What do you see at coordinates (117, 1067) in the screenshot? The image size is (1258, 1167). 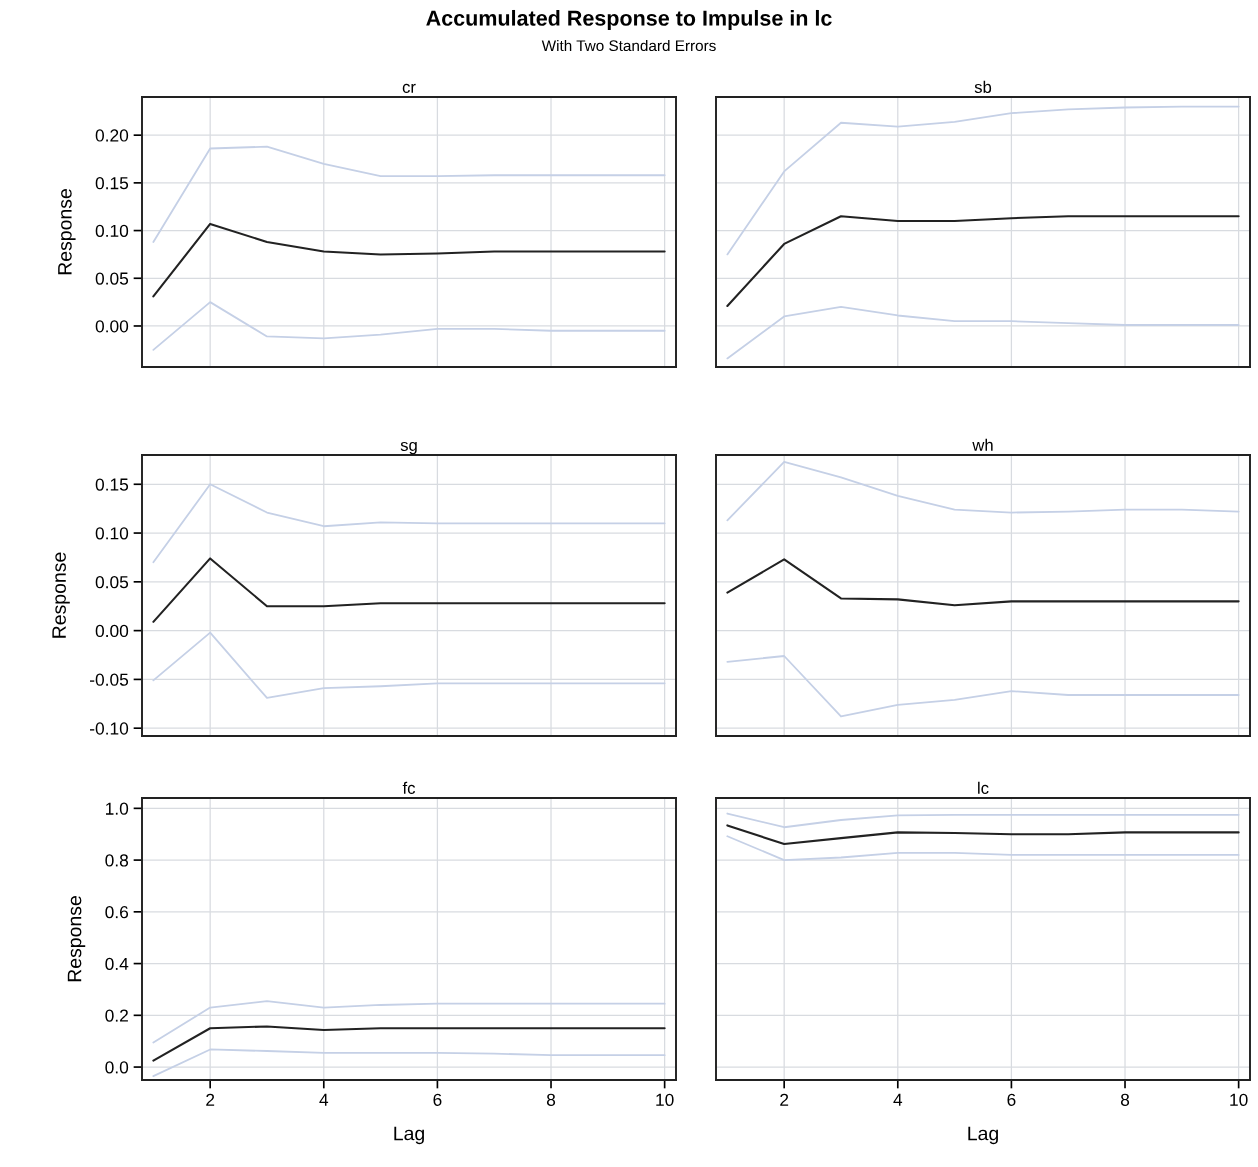 I see `y-tick-label: 0.0` at bounding box center [117, 1067].